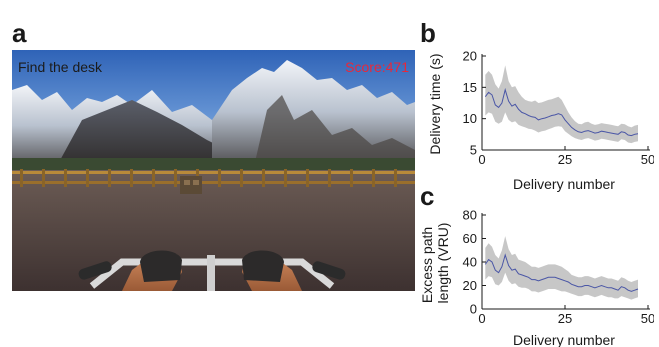 Image resolution: width=659 pixels, height=347 pixels. Describe the element at coordinates (191, 185) in the screenshot. I see `desk-object` at that location.